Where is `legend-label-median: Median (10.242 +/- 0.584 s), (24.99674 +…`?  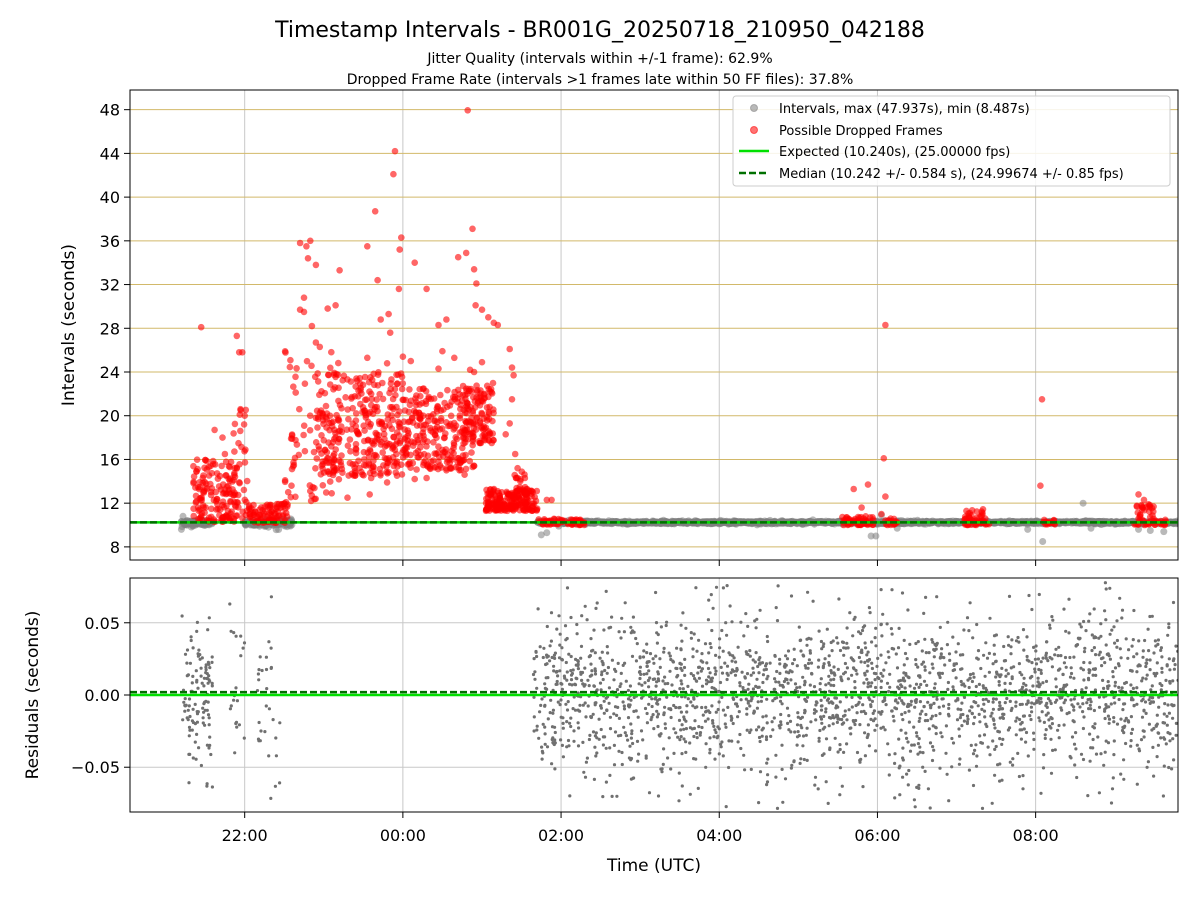
legend-label-median: Median (10.242 +/- 0.584 s), (24.99674 +… is located at coordinates (951, 174).